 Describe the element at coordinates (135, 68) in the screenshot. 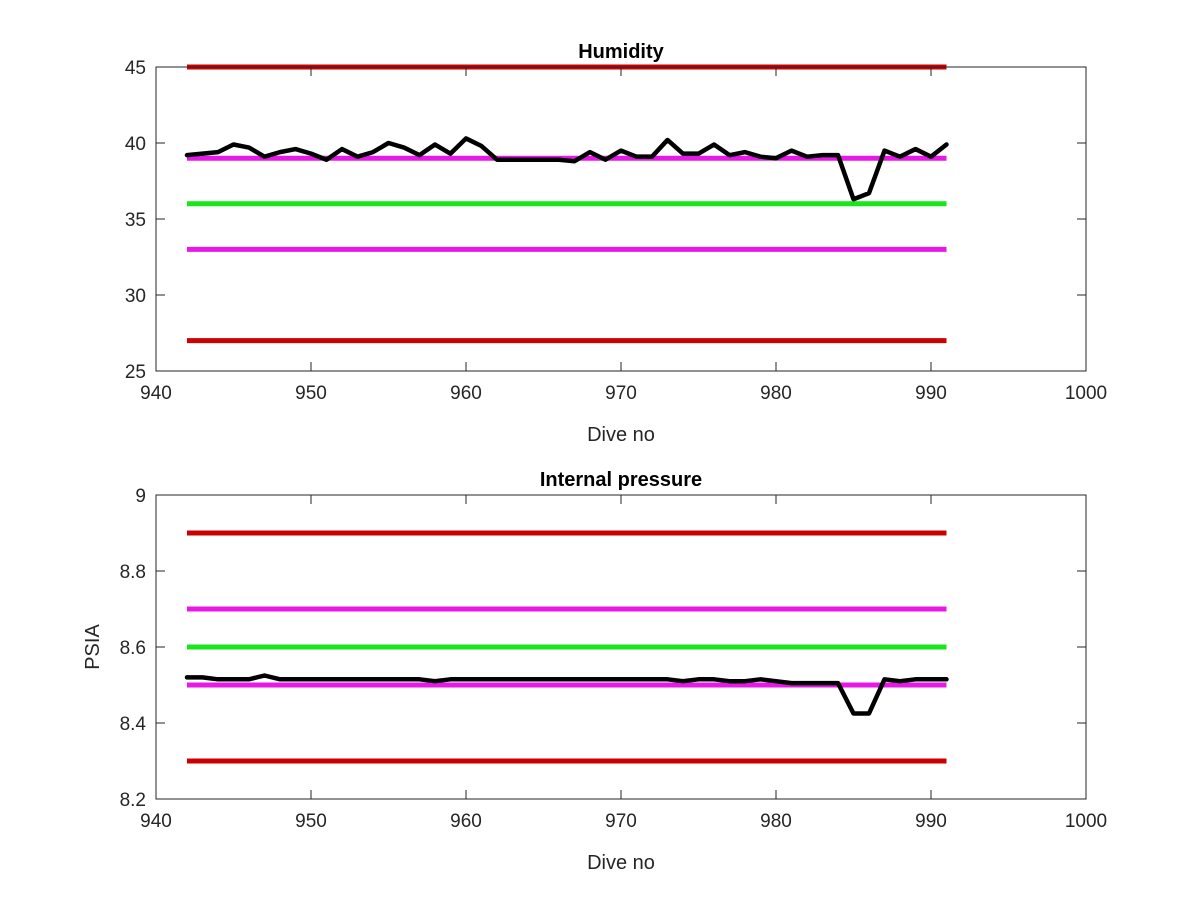

I see `y-tick-label: 45` at that location.